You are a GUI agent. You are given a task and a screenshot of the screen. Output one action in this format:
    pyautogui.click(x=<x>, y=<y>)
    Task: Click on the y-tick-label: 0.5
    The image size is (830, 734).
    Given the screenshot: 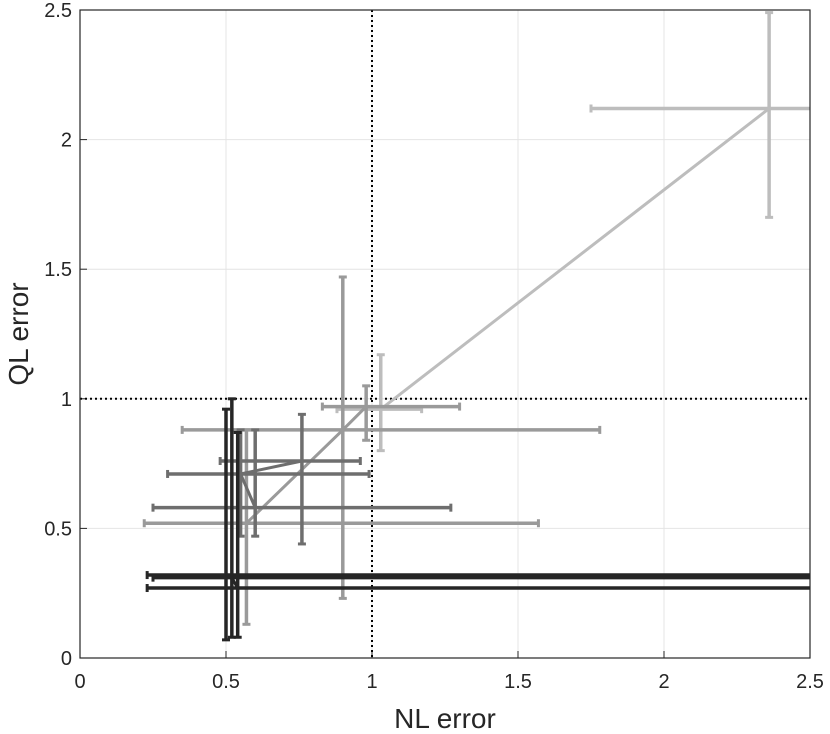 What is the action you would take?
    pyautogui.click(x=58, y=529)
    